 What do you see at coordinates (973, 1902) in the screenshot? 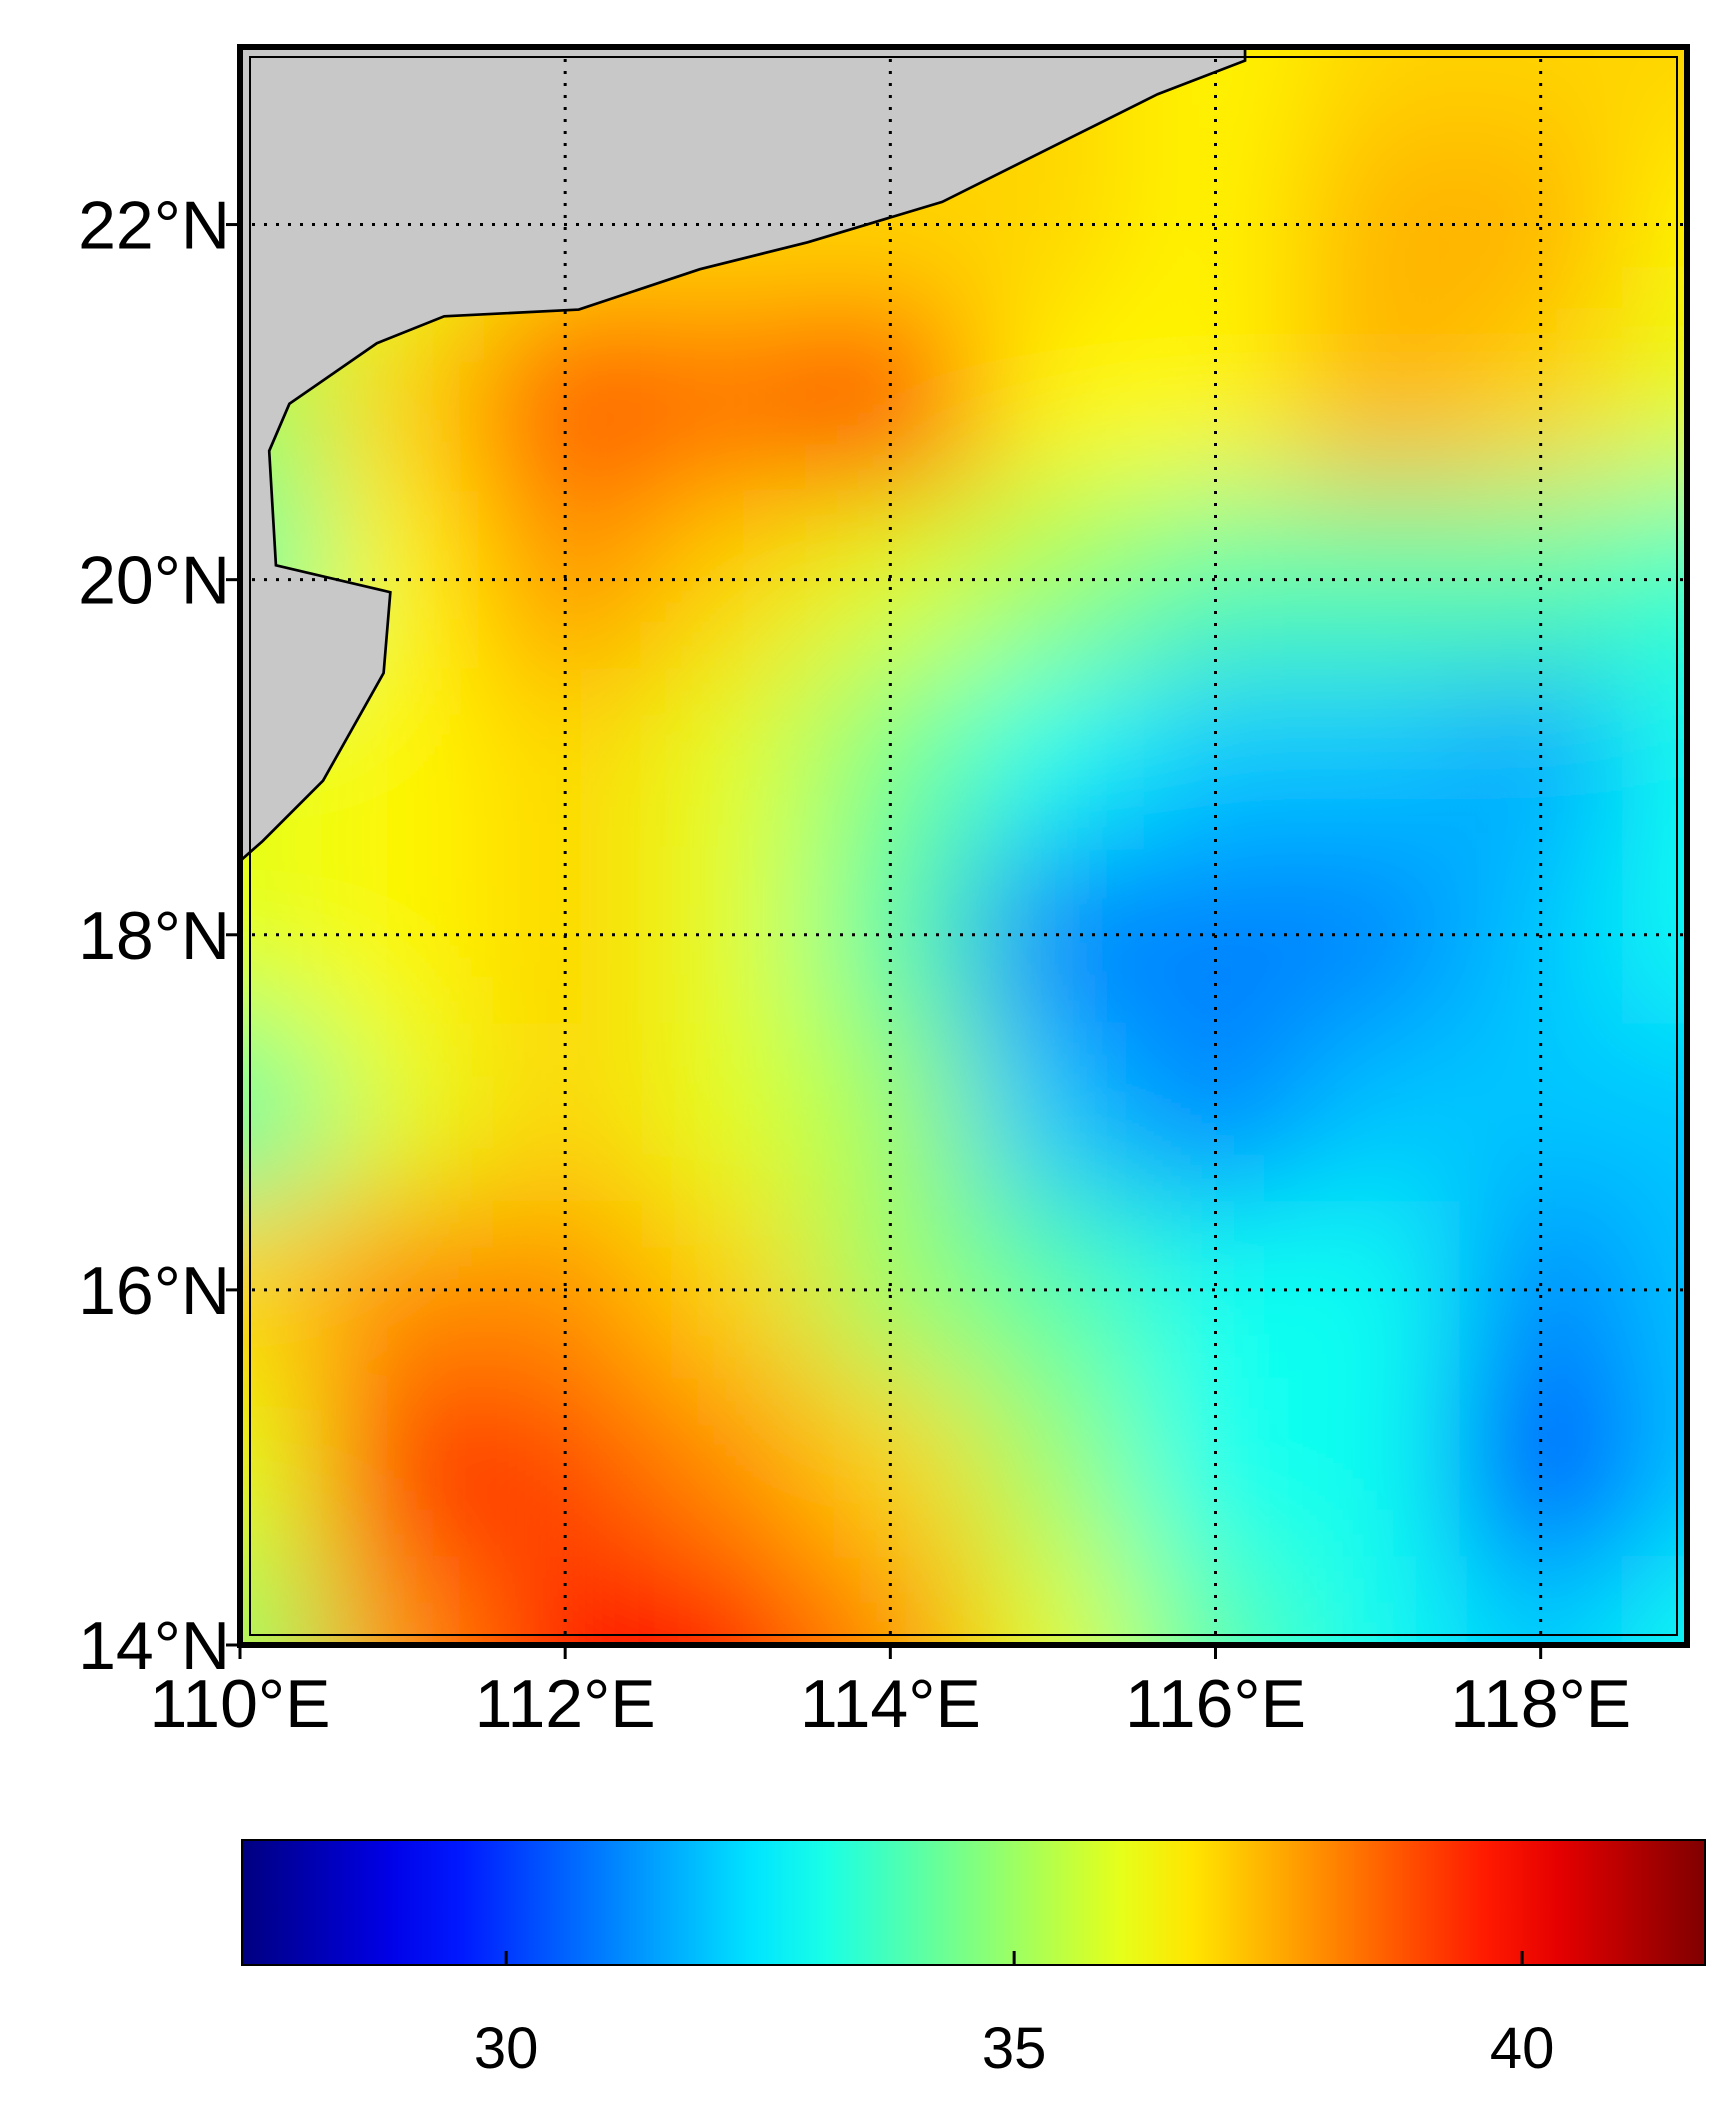
I see `colorbar` at bounding box center [973, 1902].